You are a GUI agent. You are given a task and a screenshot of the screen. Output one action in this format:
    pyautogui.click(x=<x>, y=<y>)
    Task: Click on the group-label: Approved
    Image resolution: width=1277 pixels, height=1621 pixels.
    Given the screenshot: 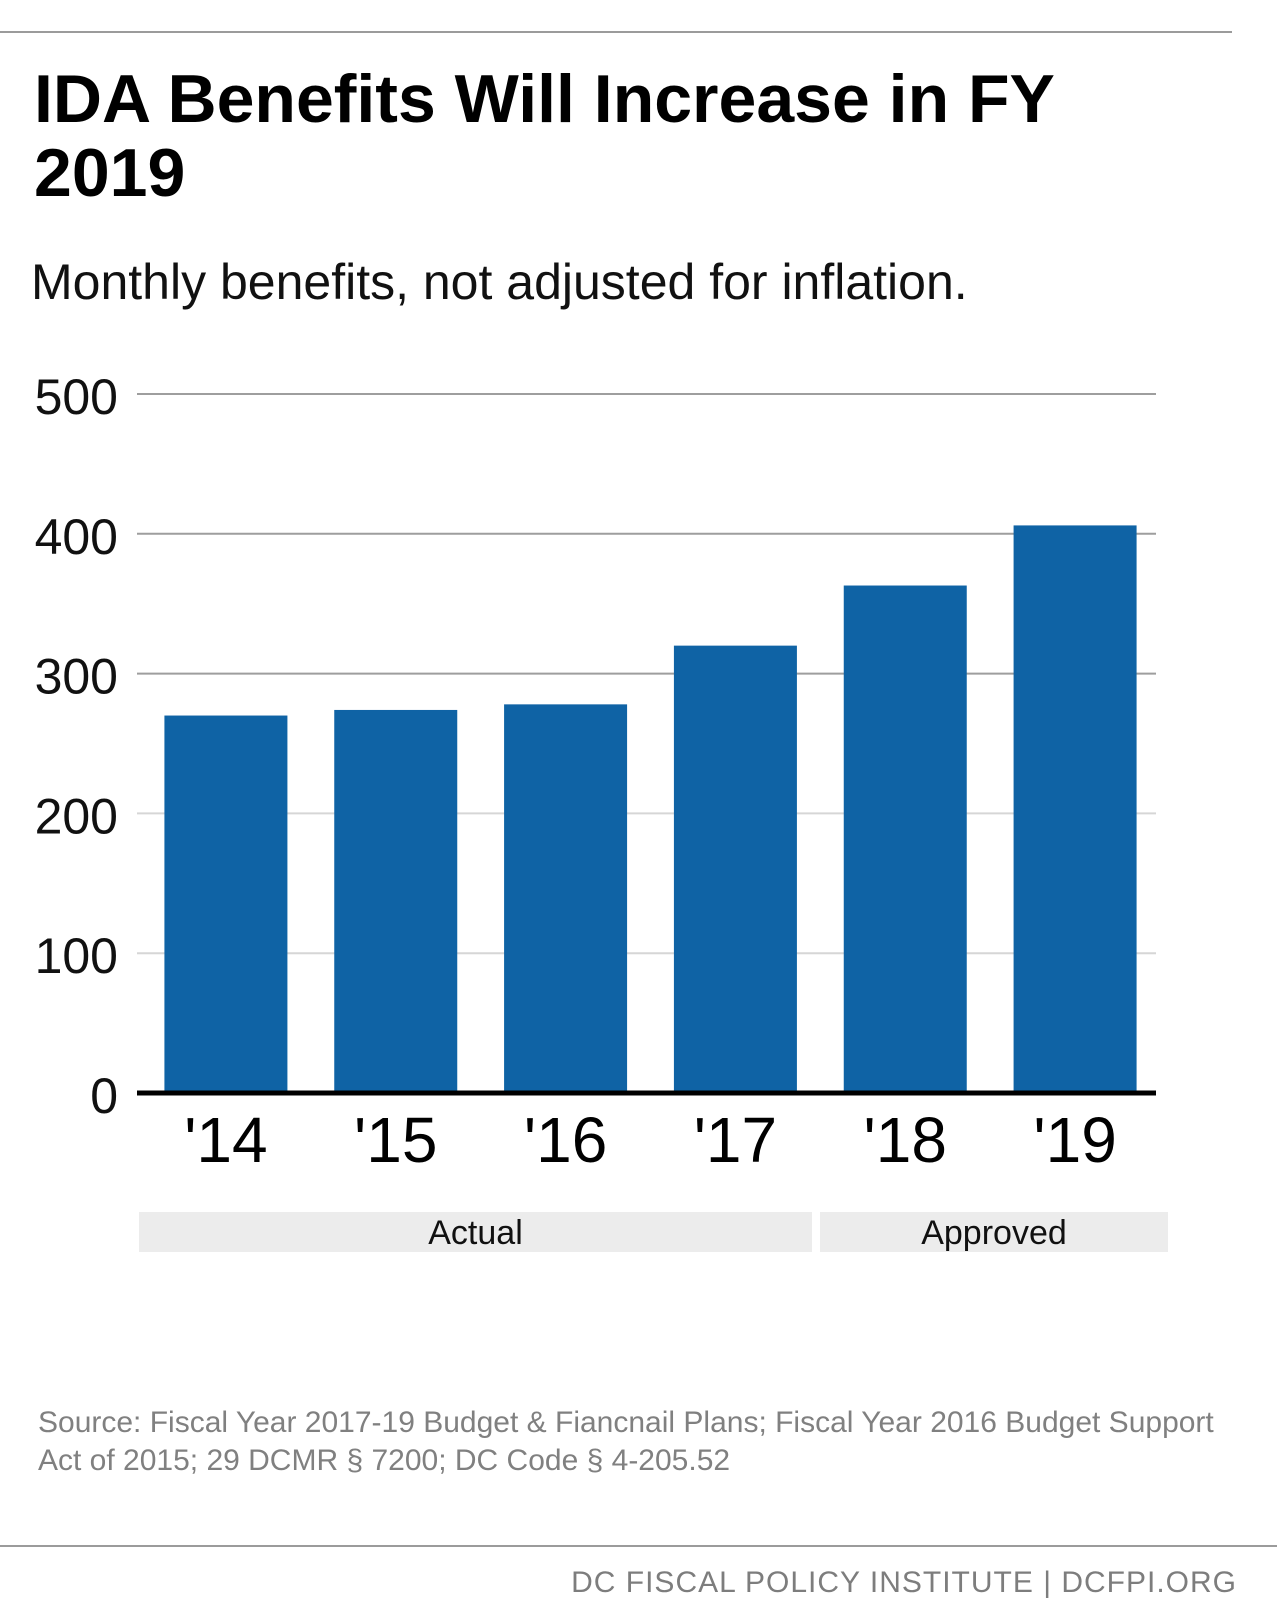 What is the action you would take?
    pyautogui.click(x=994, y=1233)
    